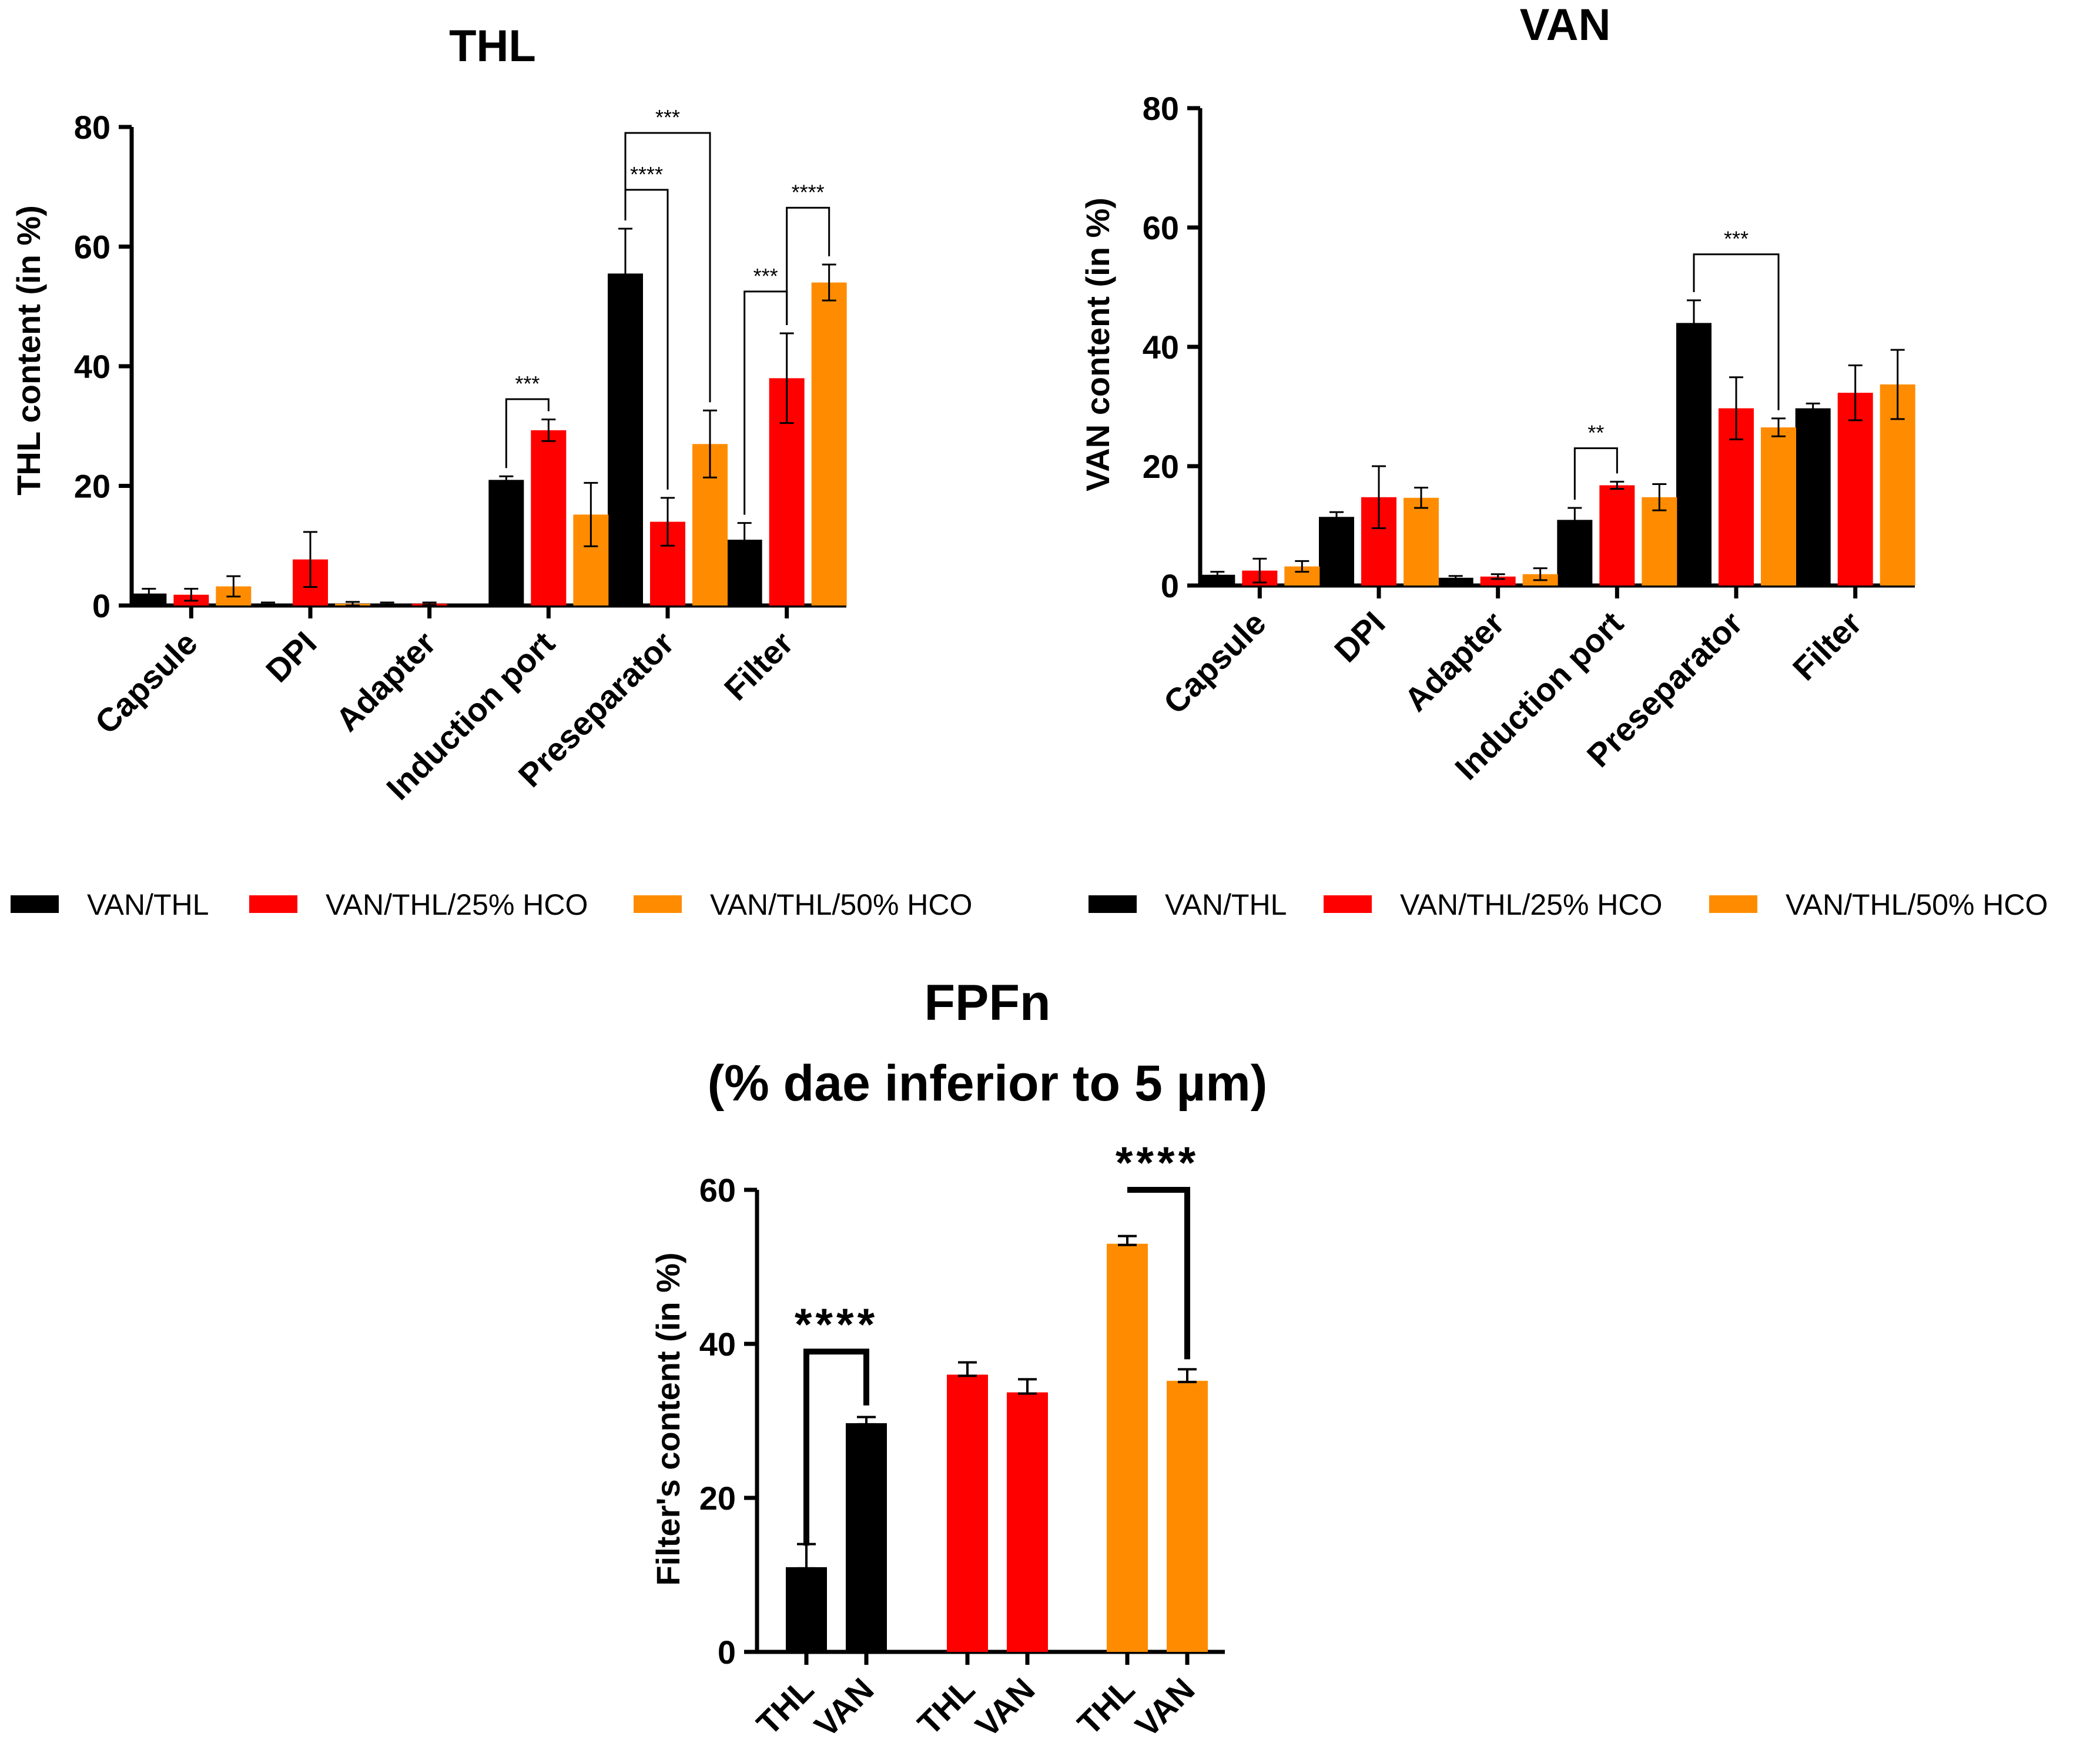 This screenshot has width=2100, height=1763. What do you see at coordinates (718, 1190) in the screenshot?
I see `fpfn-y-tick-label: 60` at bounding box center [718, 1190].